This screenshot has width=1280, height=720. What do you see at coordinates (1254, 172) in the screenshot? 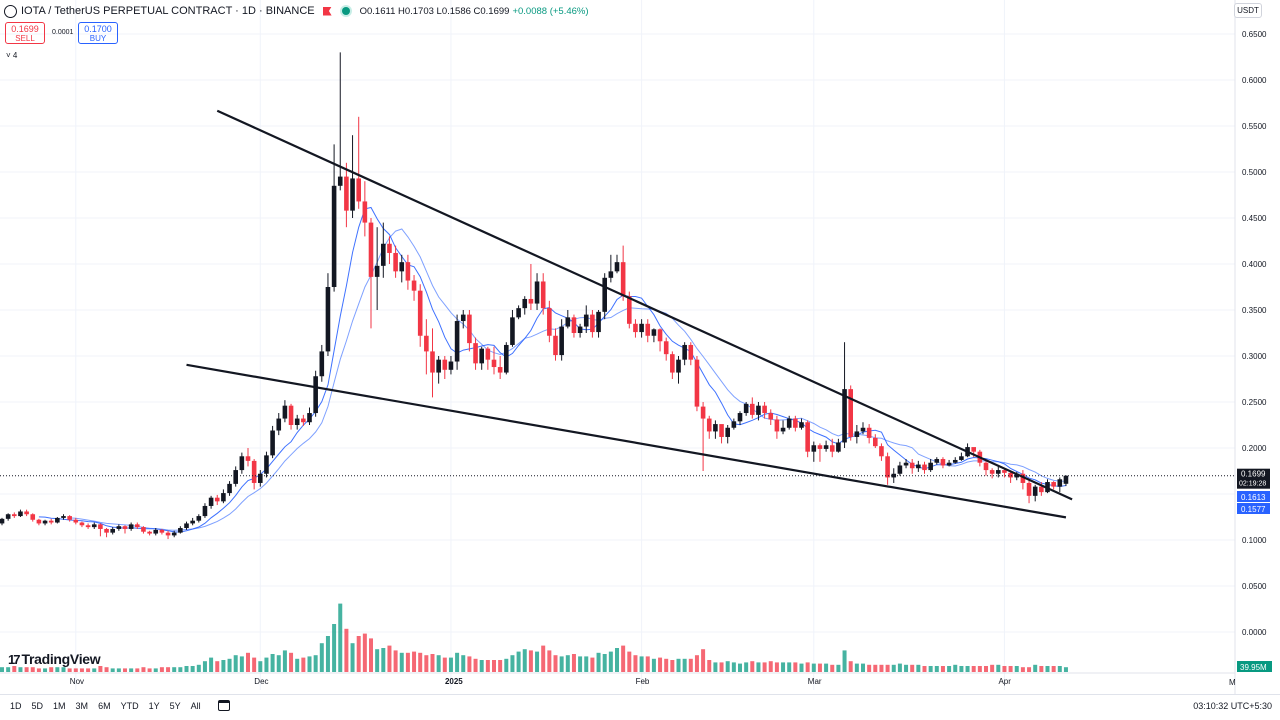
I see `y-tick-label: 0.5000` at bounding box center [1254, 172].